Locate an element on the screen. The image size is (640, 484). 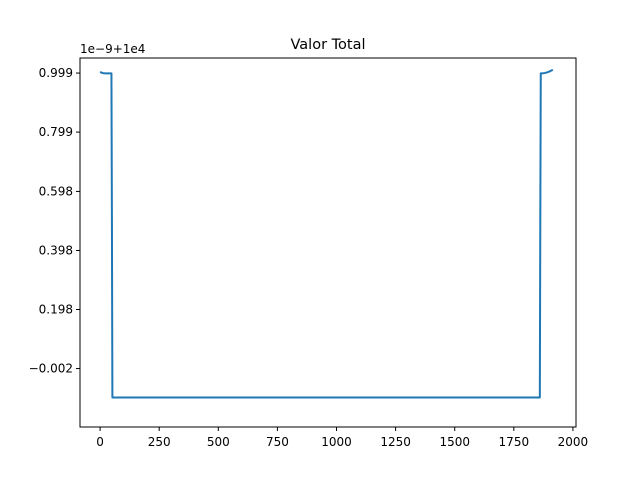
x-tick-label: 1000 is located at coordinates (336, 442).